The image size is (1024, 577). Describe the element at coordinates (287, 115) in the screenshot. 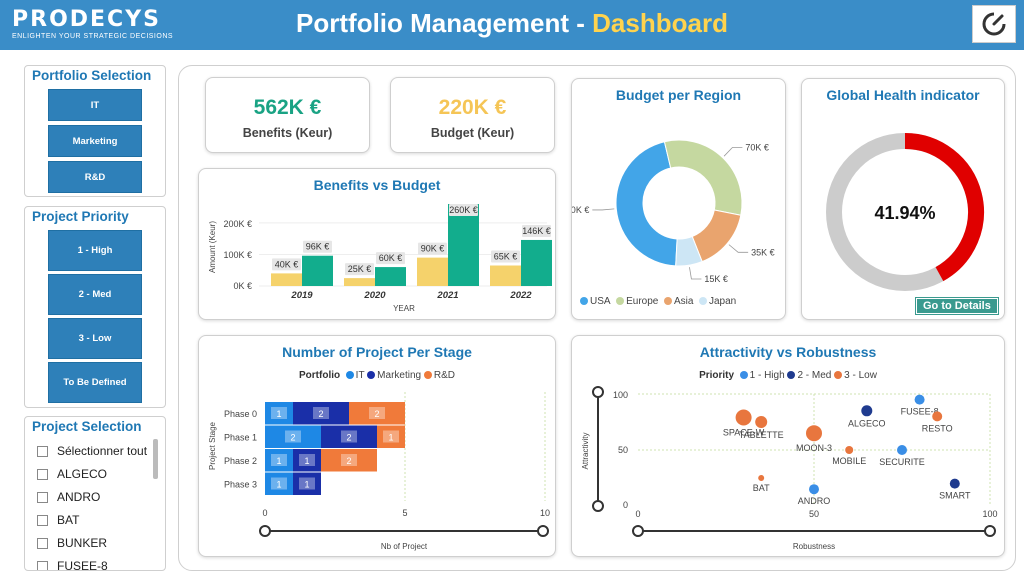

I see `kpi-card-benefits: 562K € Benefits (Keur)` at that location.